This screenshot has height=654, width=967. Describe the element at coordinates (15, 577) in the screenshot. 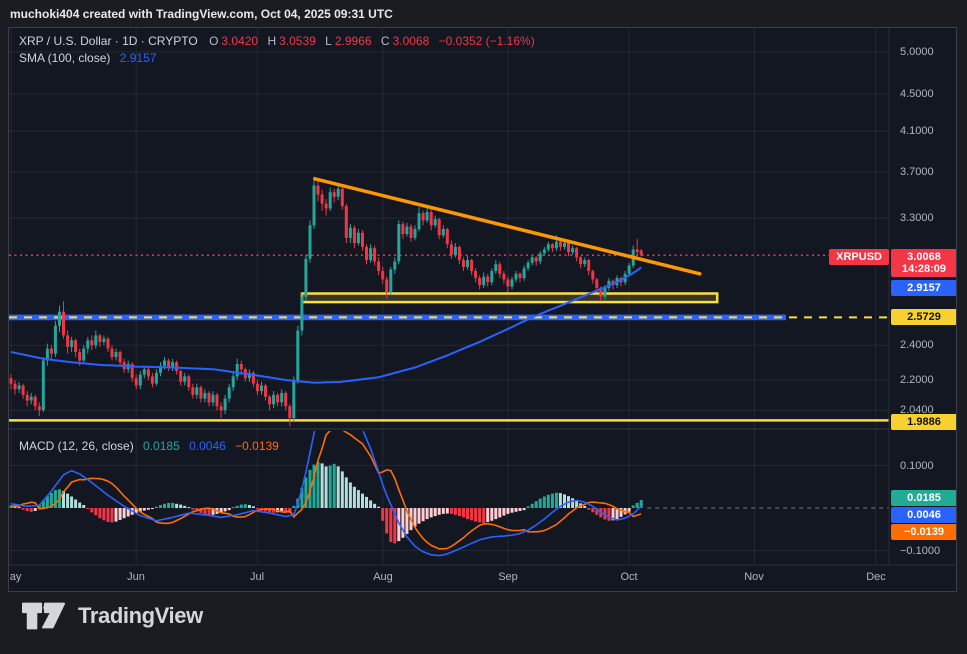

I see `month-label-may: May` at that location.